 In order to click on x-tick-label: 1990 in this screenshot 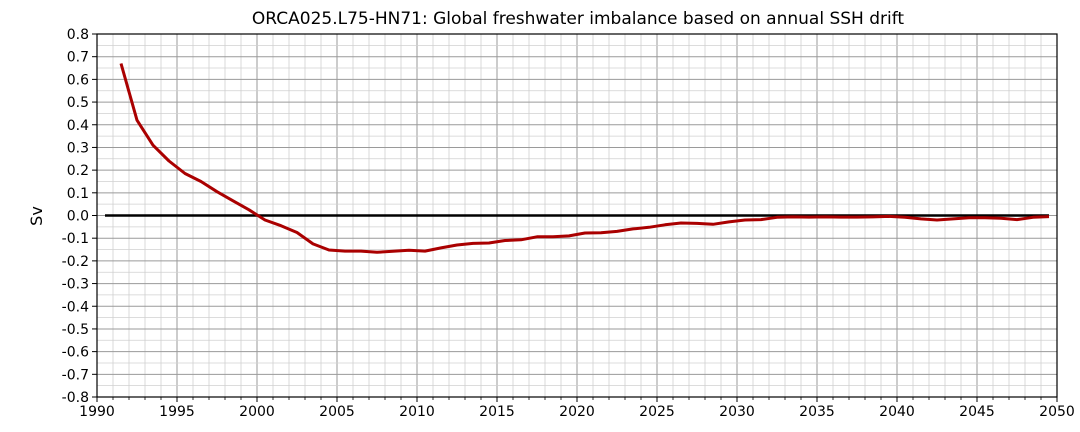, I will do `click(97, 412)`.